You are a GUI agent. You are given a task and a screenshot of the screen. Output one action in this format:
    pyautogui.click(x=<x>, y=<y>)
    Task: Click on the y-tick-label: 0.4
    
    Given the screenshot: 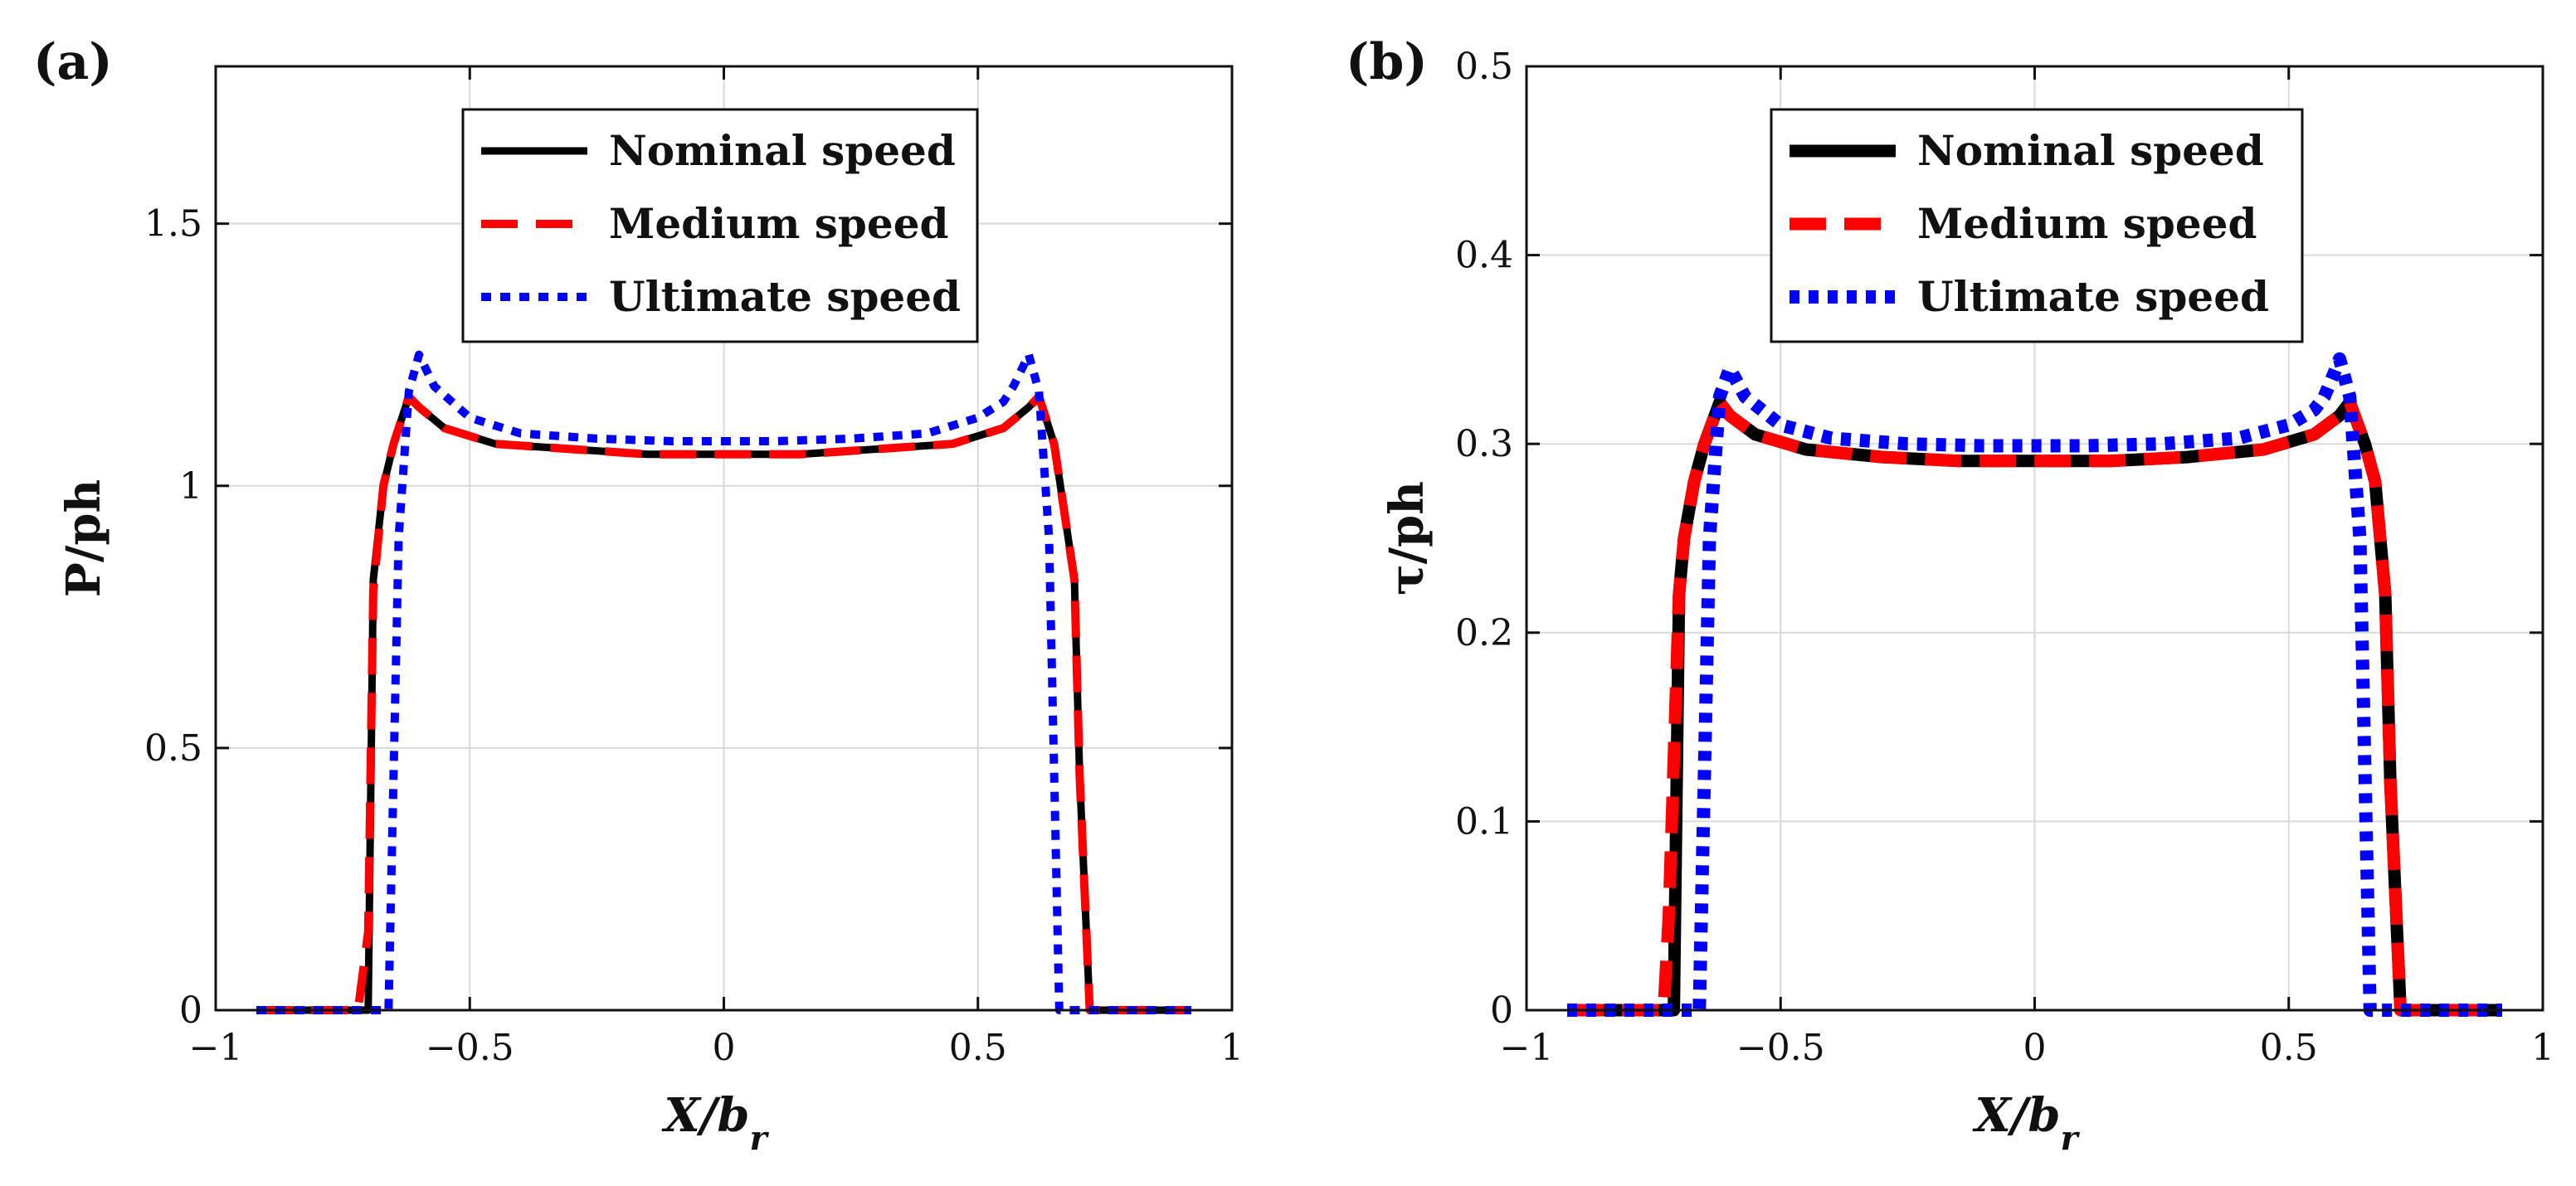 What is the action you would take?
    pyautogui.click(x=1484, y=256)
    